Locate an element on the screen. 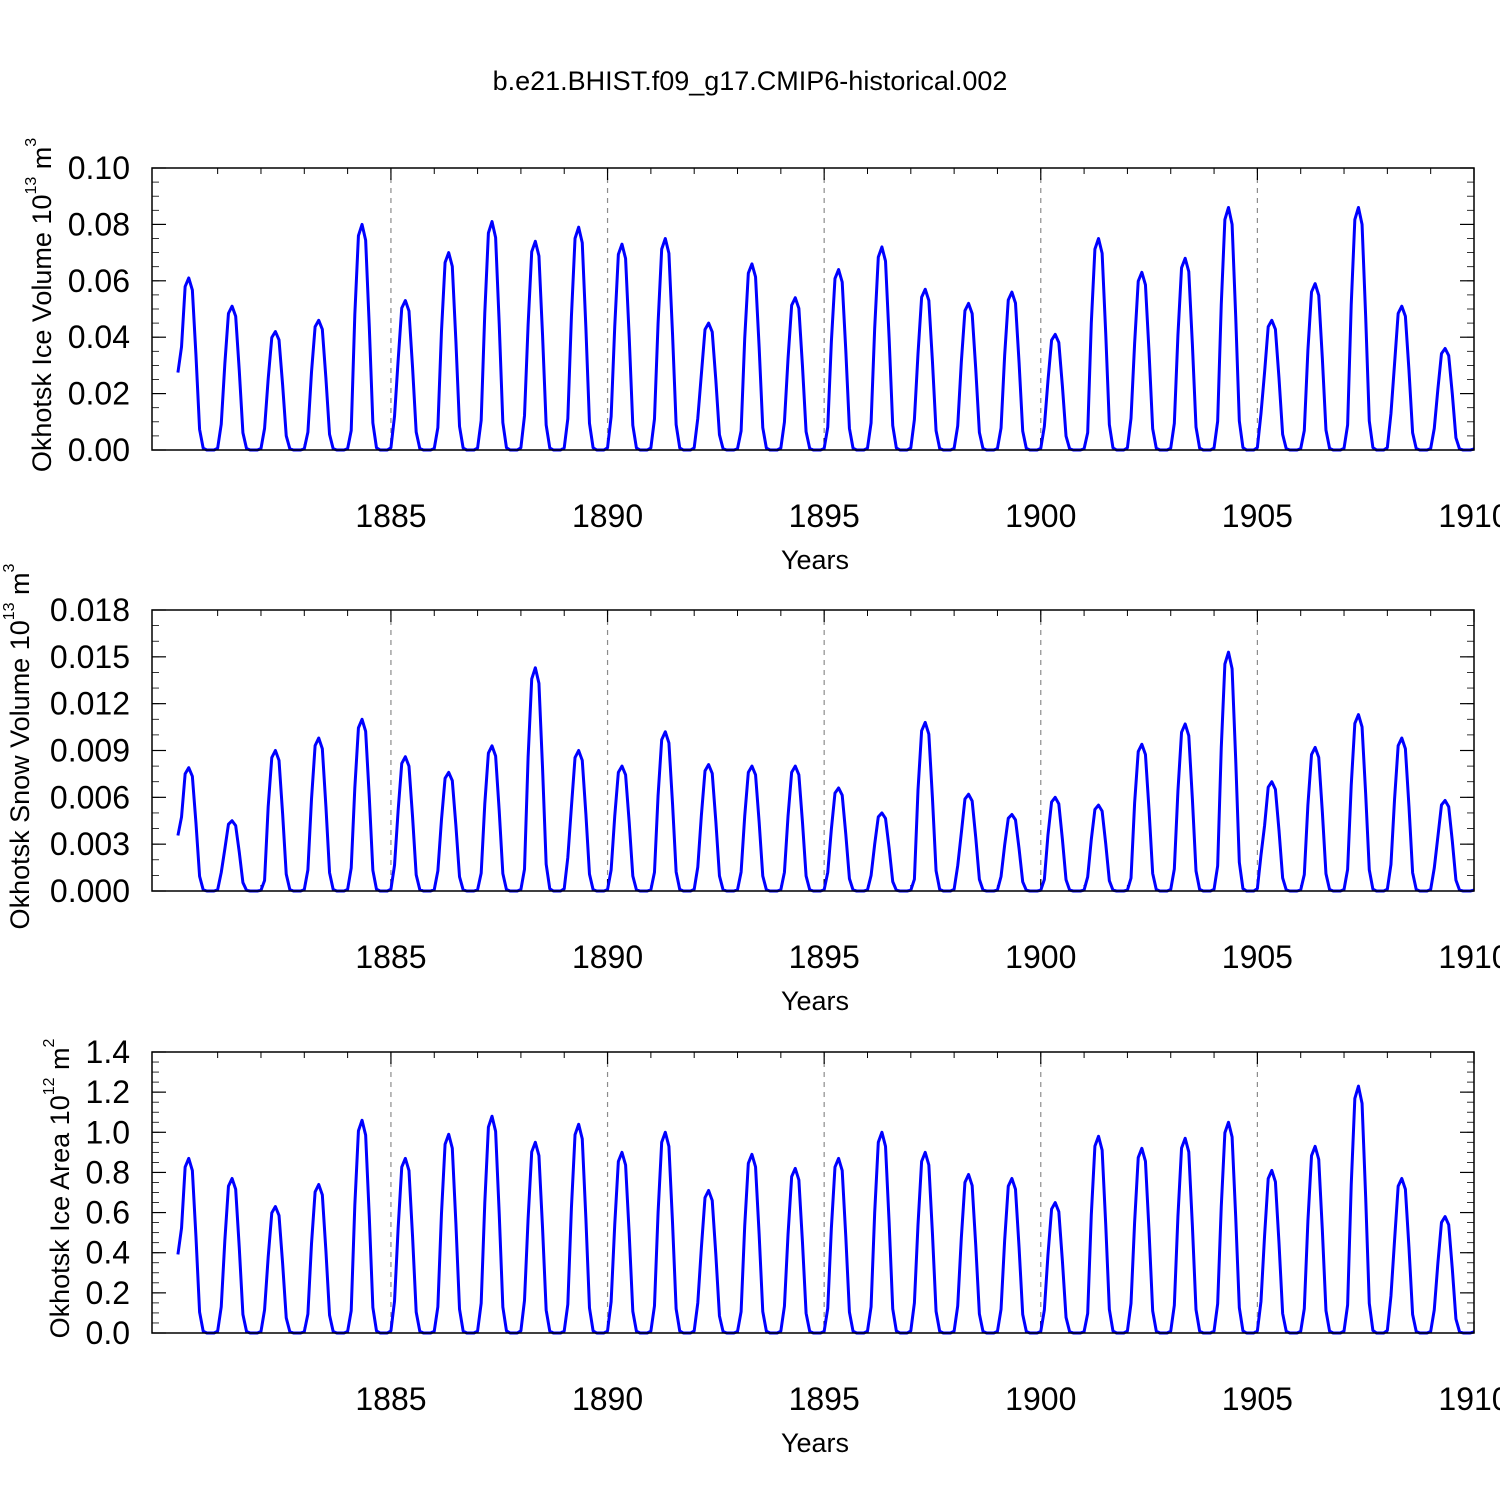 This screenshot has height=1500, width=1500. y-tick-label: 0.06 is located at coordinates (99, 281).